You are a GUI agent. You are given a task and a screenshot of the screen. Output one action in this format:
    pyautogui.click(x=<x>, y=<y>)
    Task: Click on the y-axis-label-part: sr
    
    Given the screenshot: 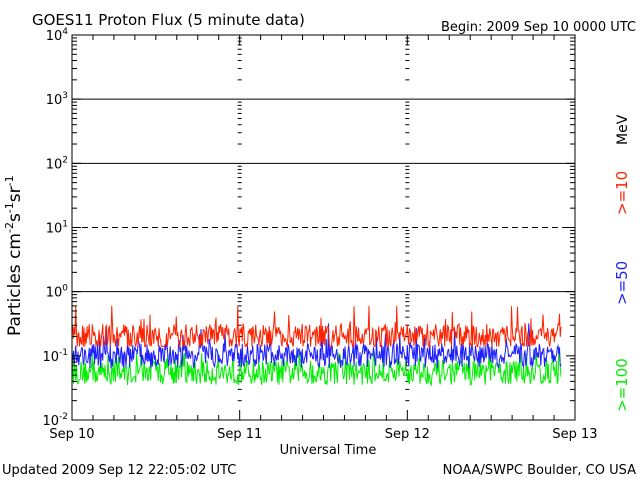 What is the action you would take?
    pyautogui.click(x=15, y=194)
    